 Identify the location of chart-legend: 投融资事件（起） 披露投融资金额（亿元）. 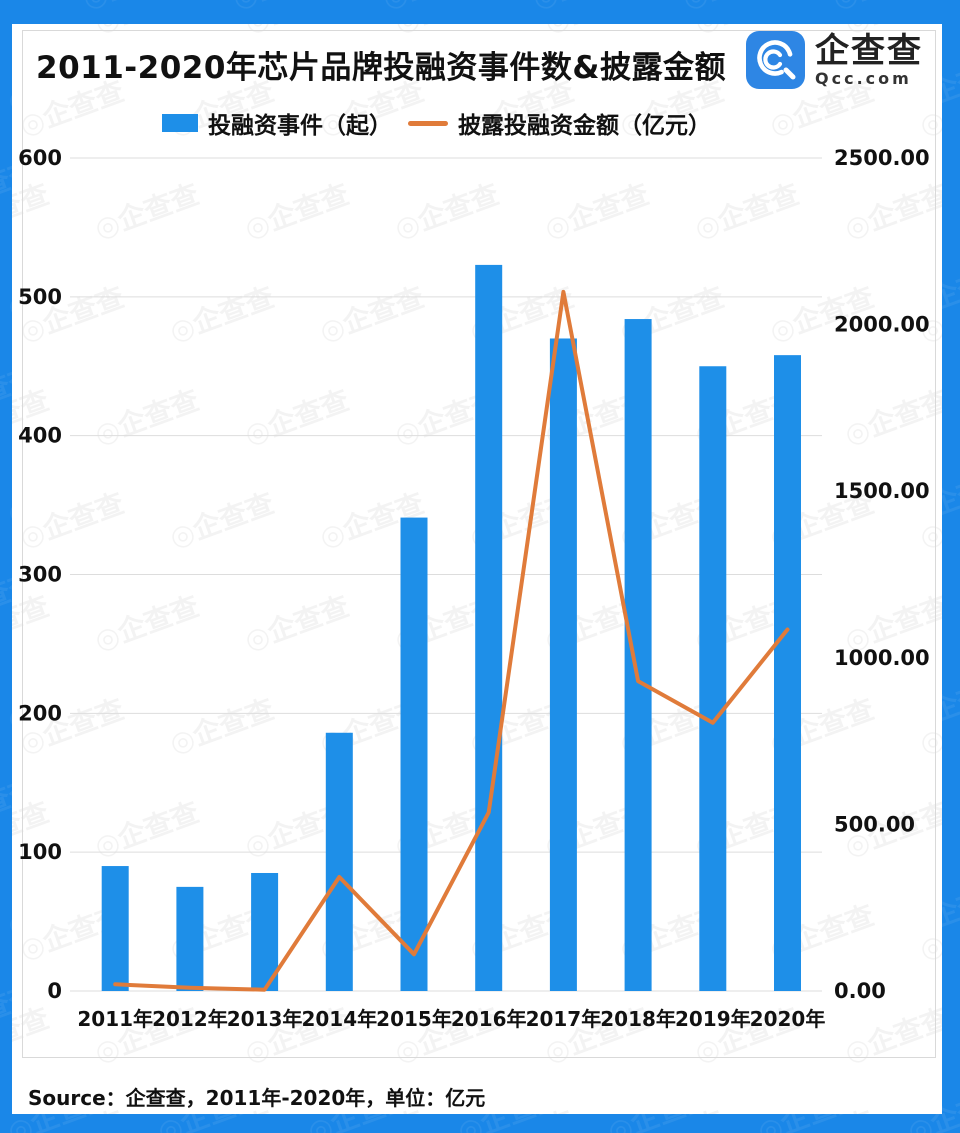
(436, 123).